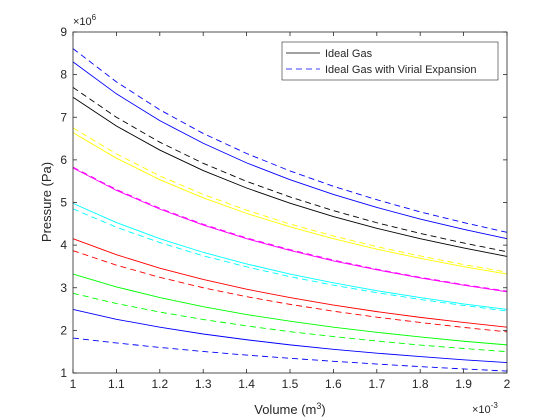 This screenshot has height=420, width=560. Describe the element at coordinates (290, 384) in the screenshot. I see `x-tick-label-5: 1.5` at that location.